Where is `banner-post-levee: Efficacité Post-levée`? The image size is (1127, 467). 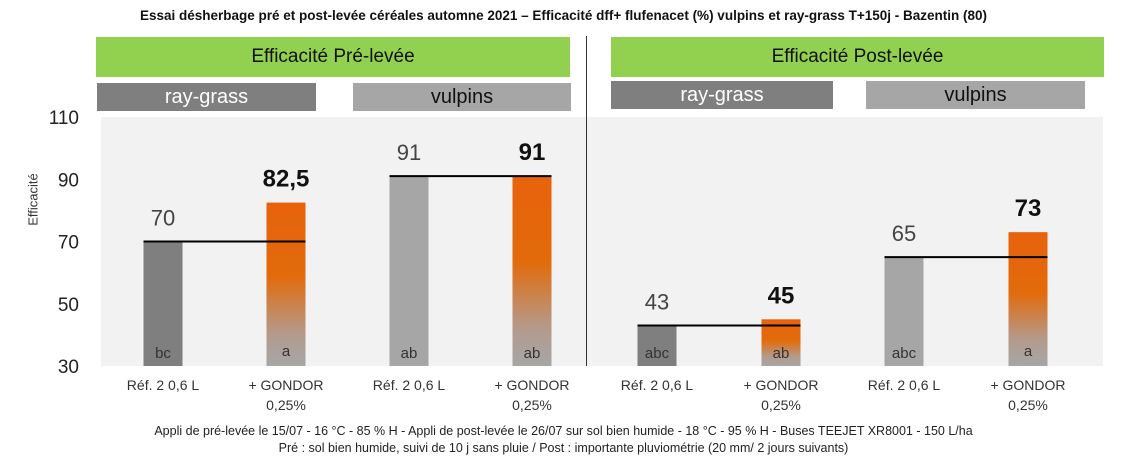
banner-post-levee: Efficacité Post-levée is located at coordinates (857, 57).